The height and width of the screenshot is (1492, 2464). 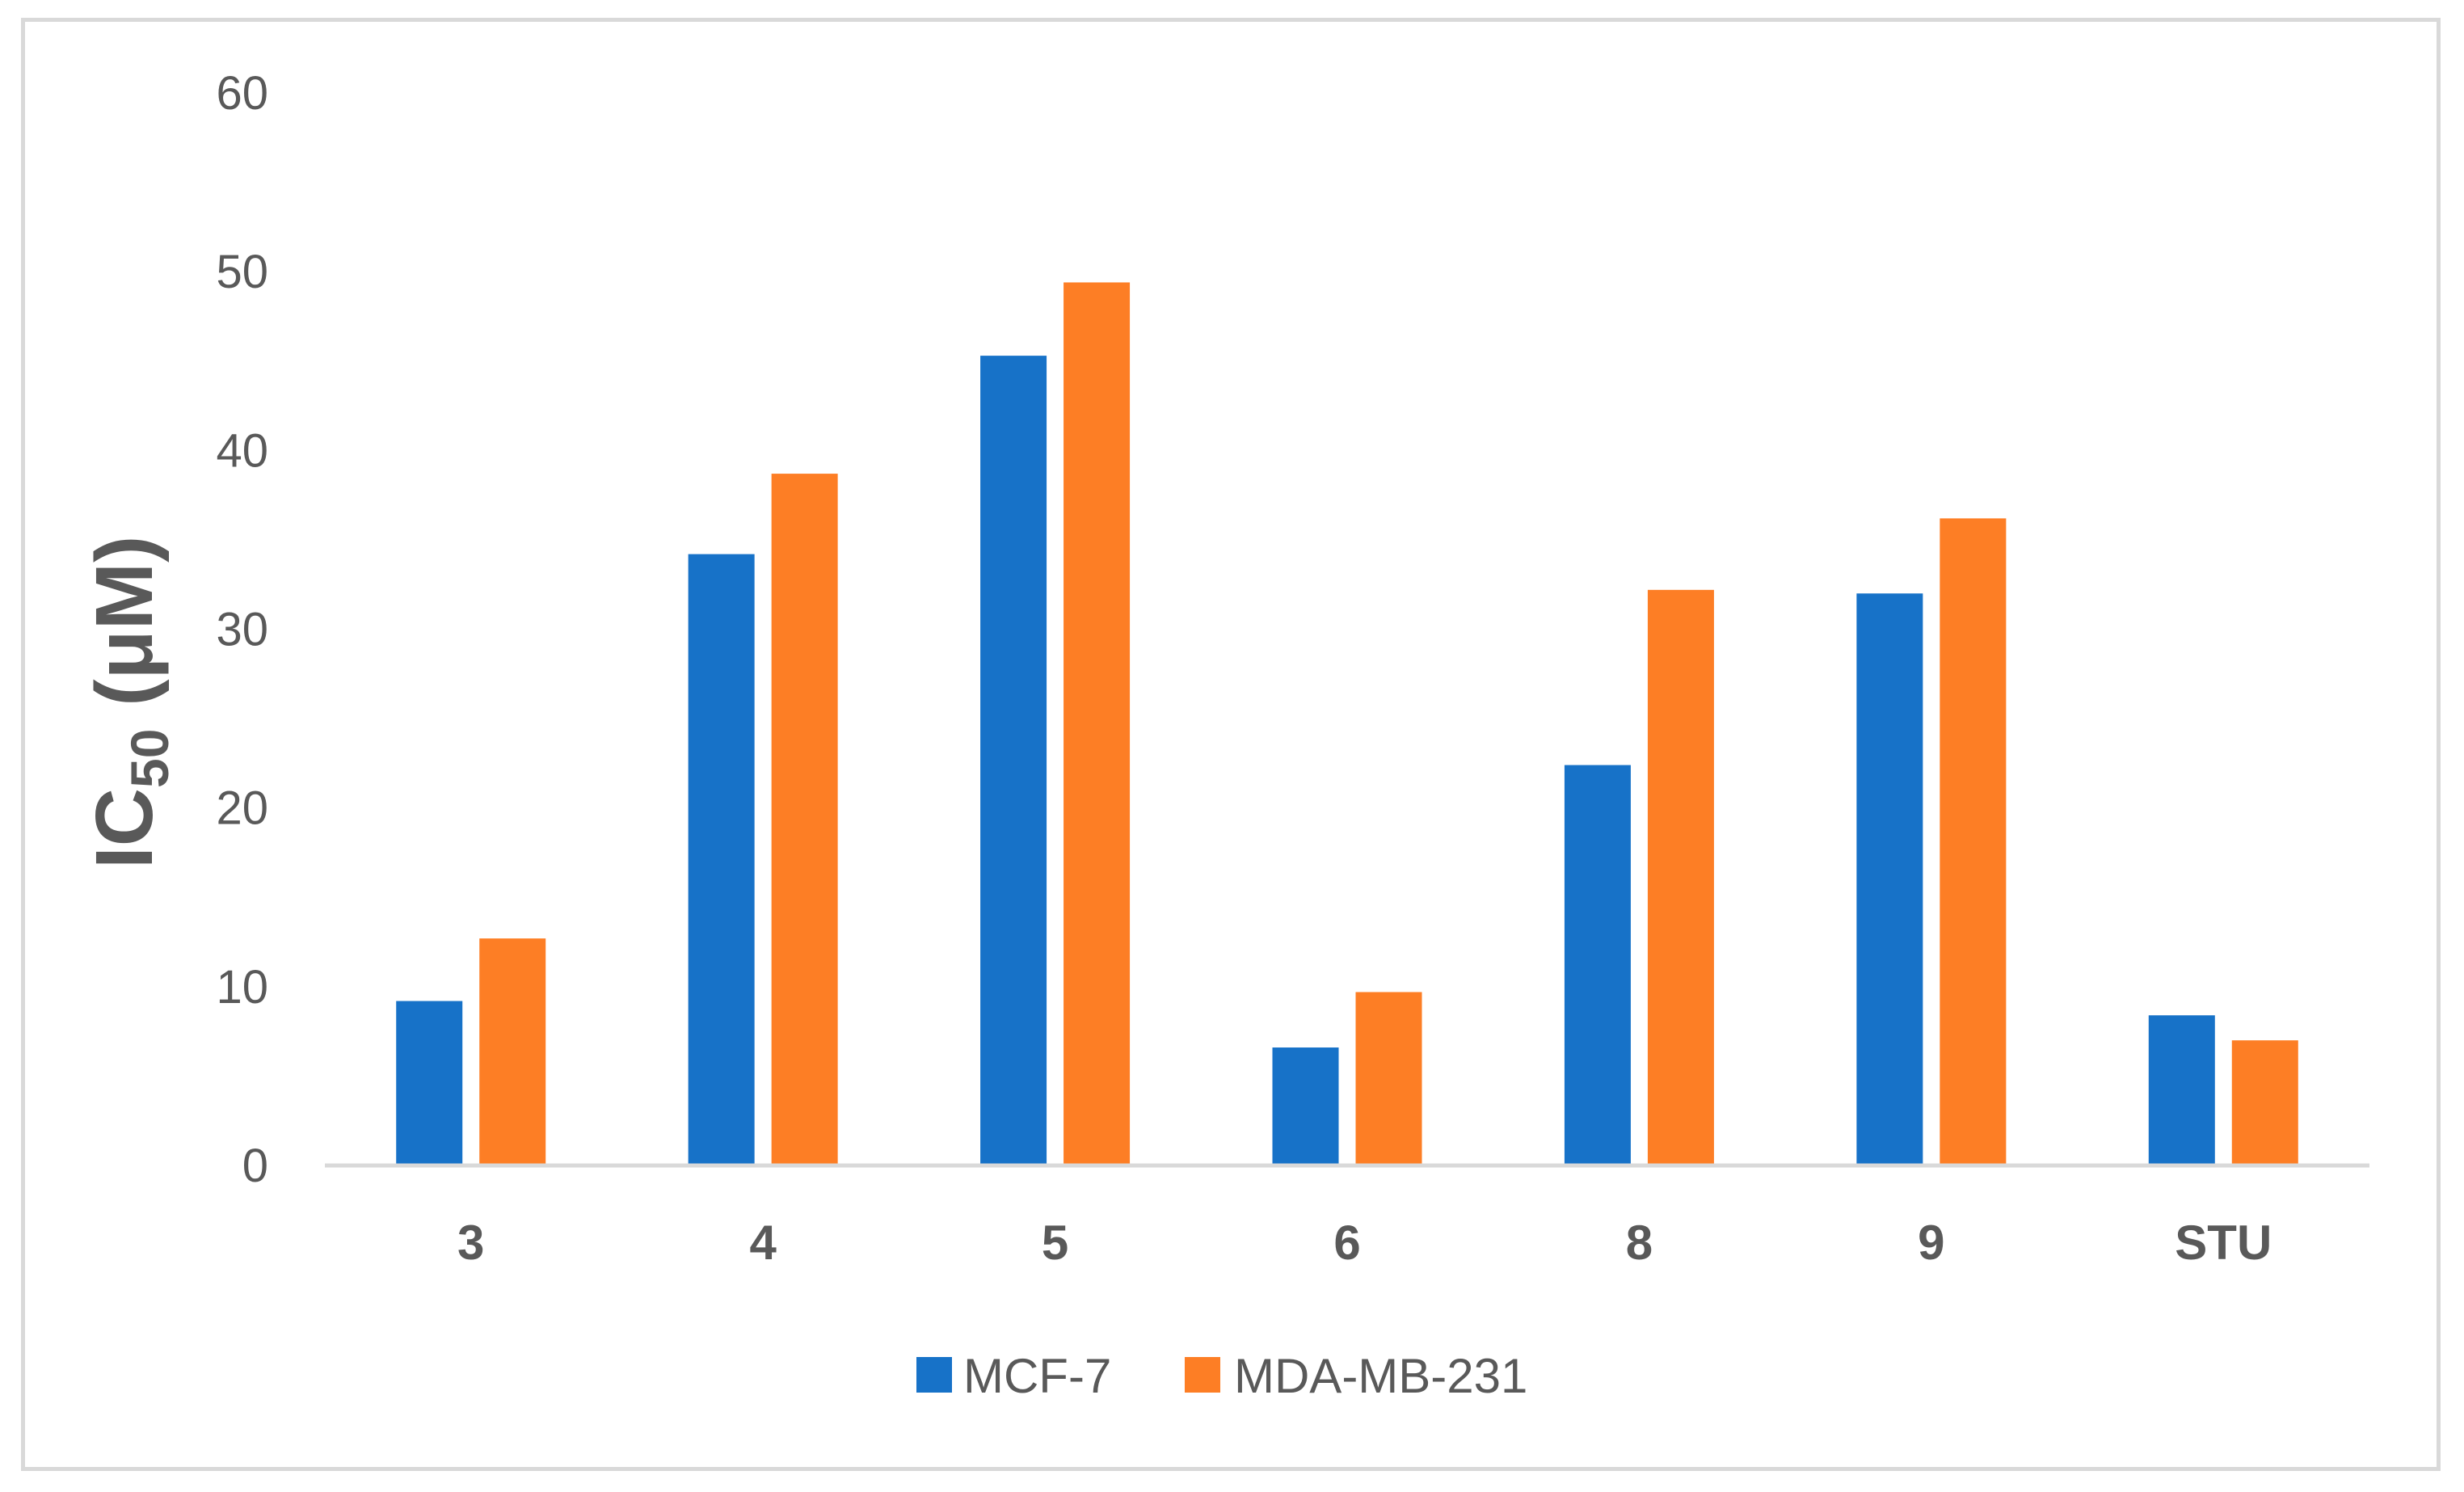 What do you see at coordinates (763, 1243) in the screenshot?
I see `x-category-label: 4` at bounding box center [763, 1243].